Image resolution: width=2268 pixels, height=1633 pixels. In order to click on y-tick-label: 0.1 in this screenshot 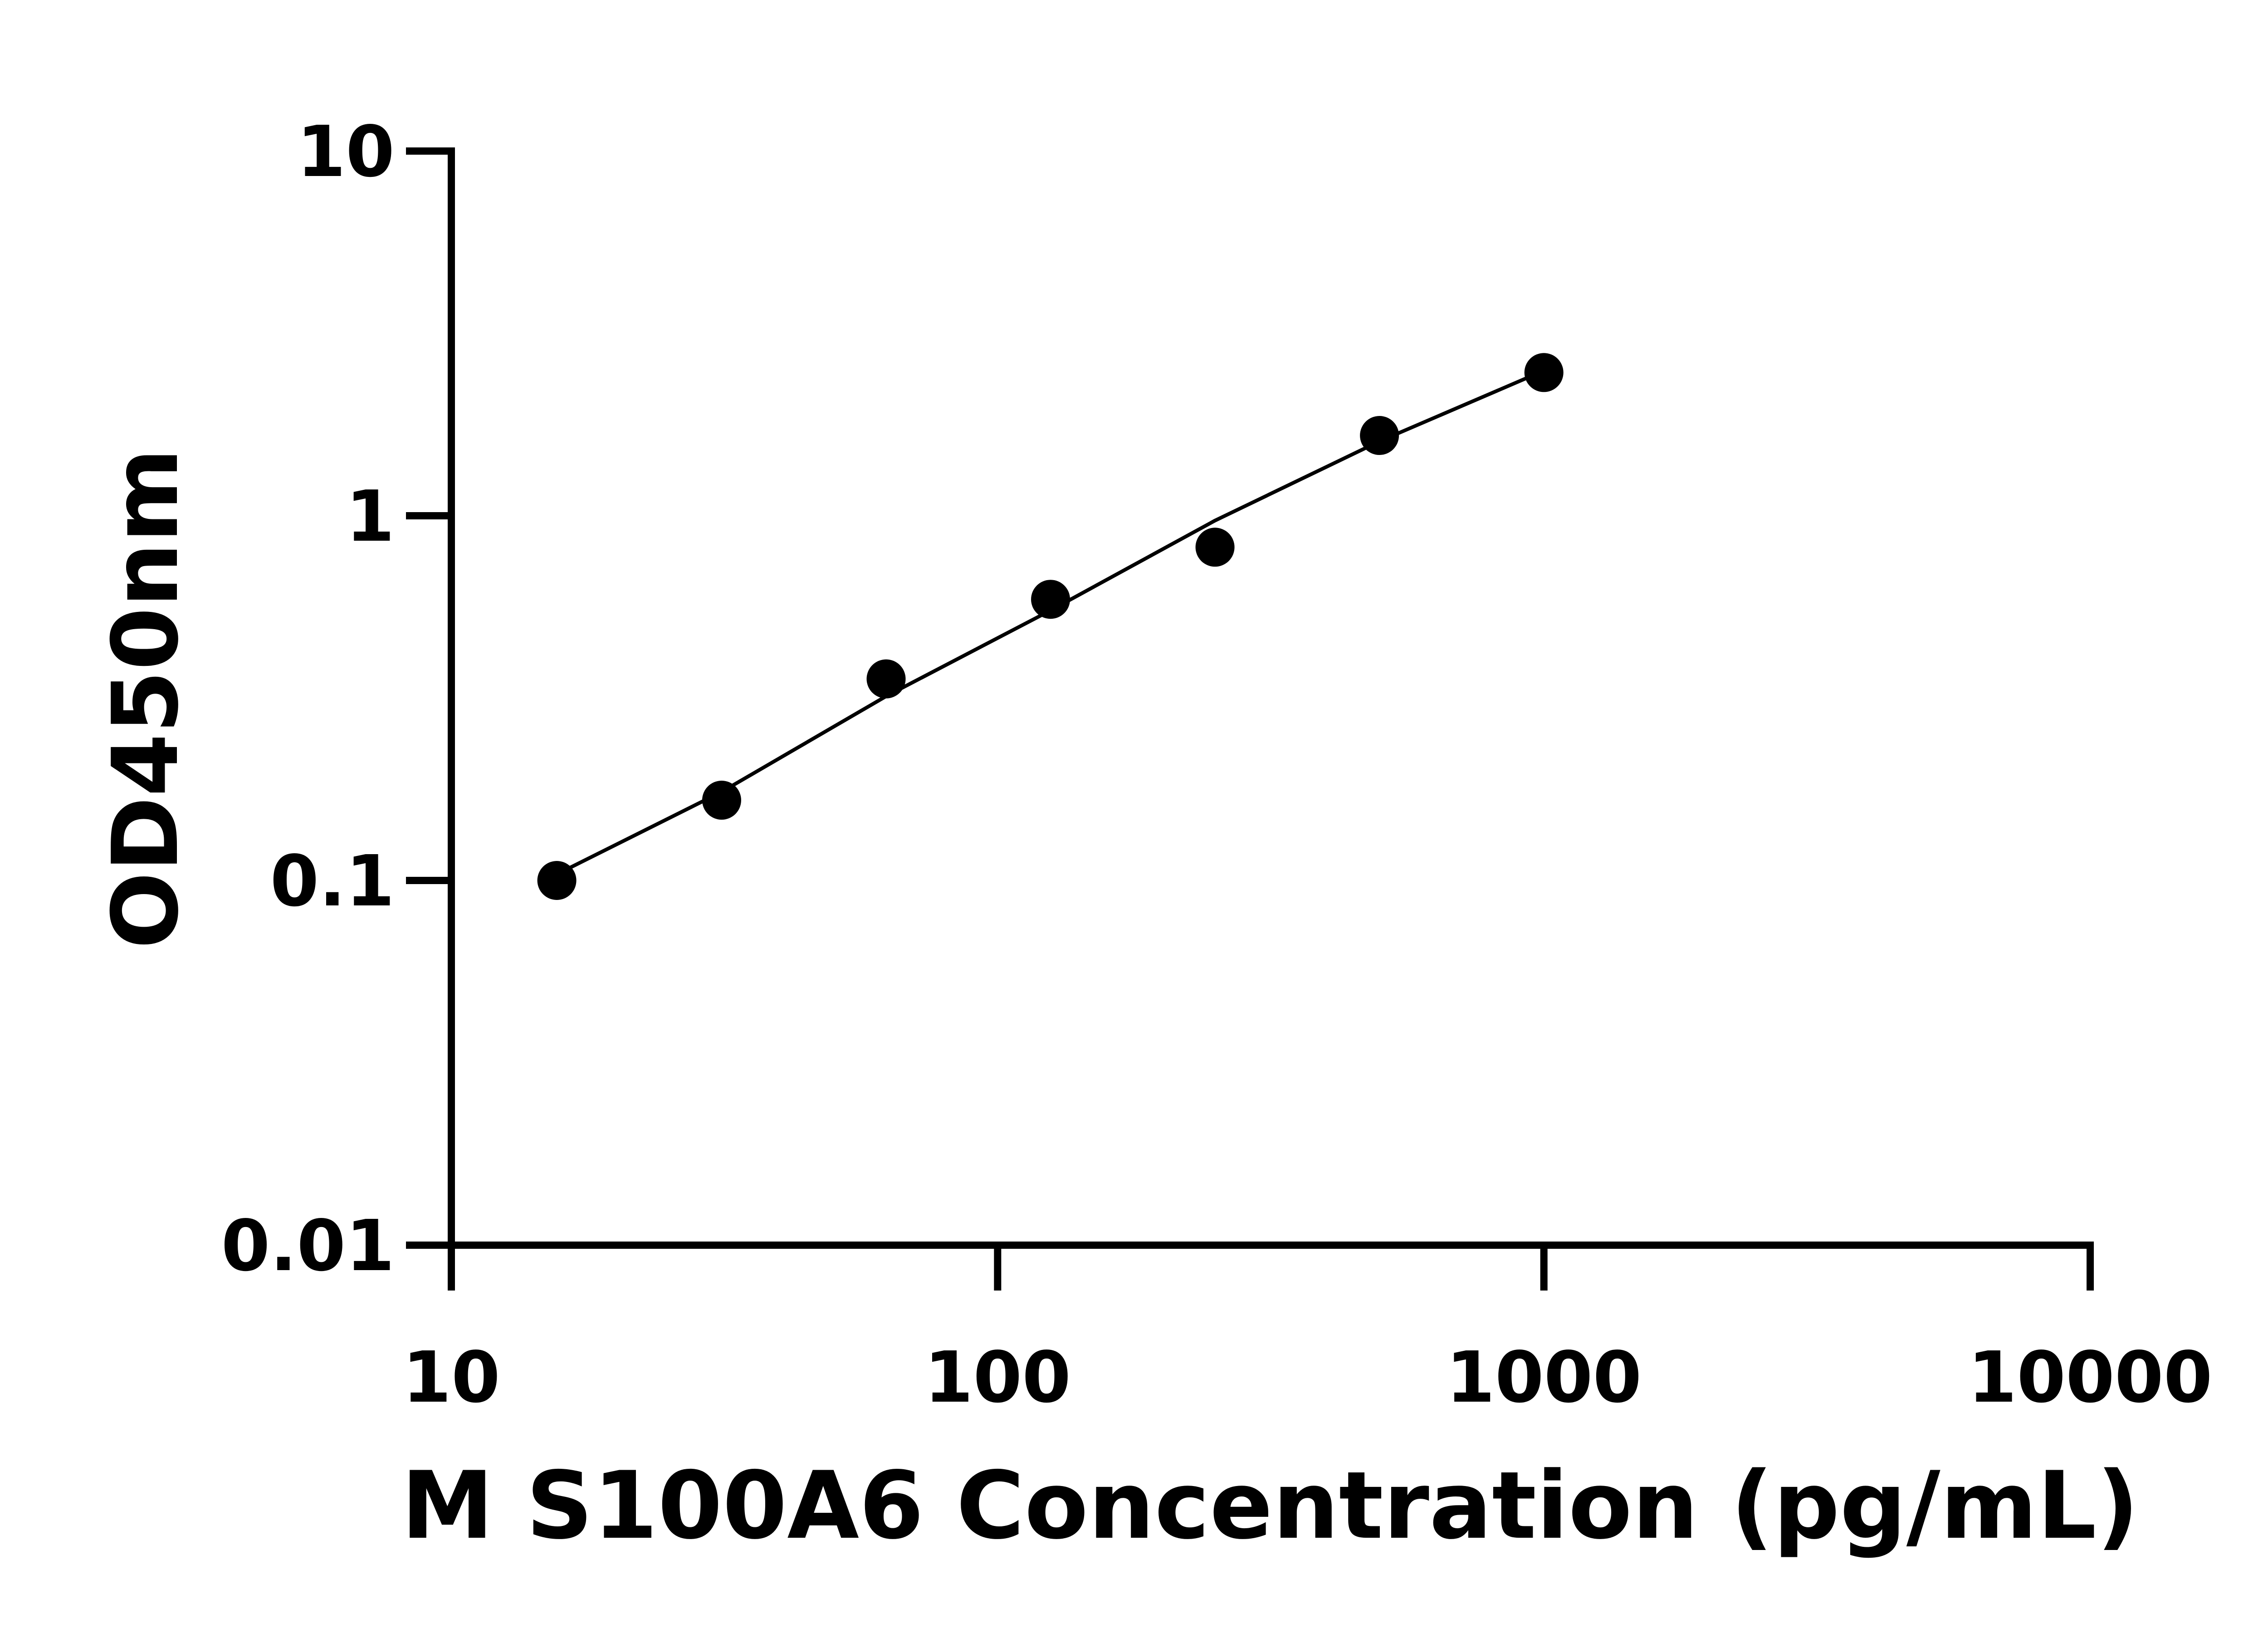, I will do `click(332, 881)`.